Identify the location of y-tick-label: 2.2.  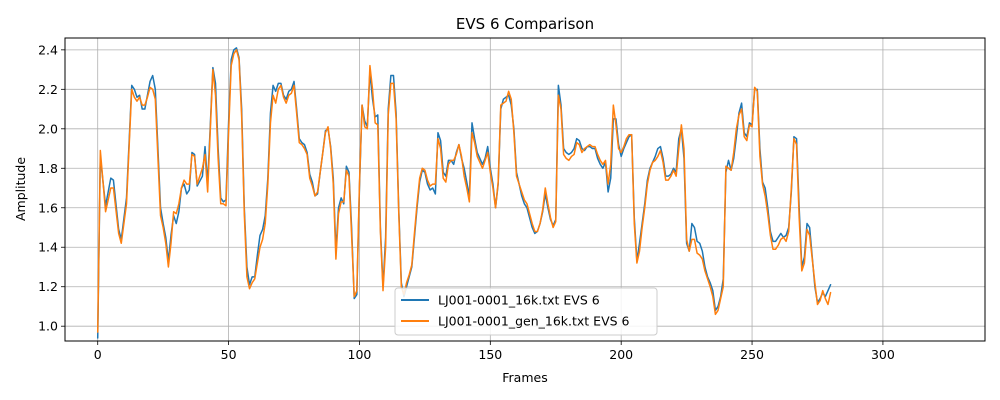
(48, 89).